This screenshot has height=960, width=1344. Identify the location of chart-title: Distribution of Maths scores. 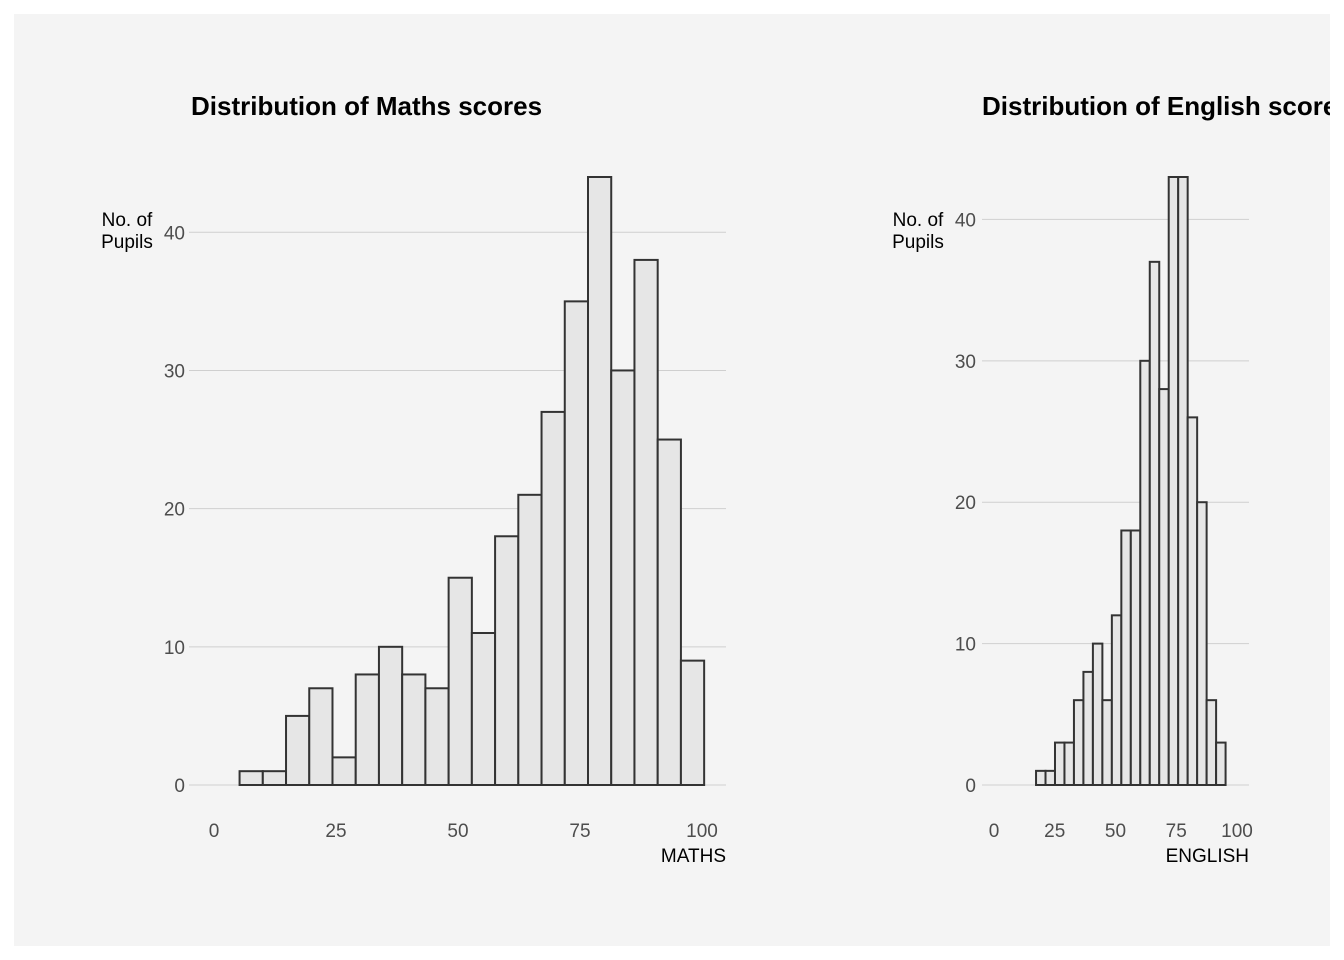
(366, 106).